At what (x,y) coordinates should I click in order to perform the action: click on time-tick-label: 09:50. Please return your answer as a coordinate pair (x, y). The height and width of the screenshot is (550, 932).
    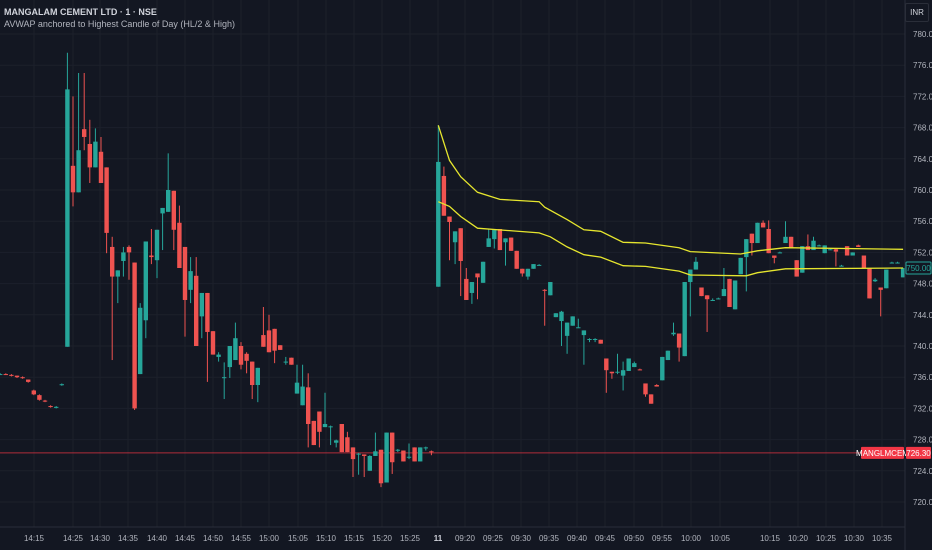
    Looking at the image, I should click on (634, 538).